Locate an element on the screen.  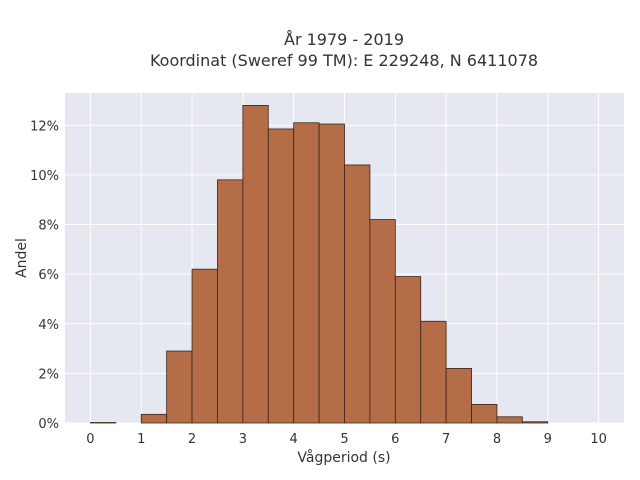
y-tick-label: 4% is located at coordinates (48, 325).